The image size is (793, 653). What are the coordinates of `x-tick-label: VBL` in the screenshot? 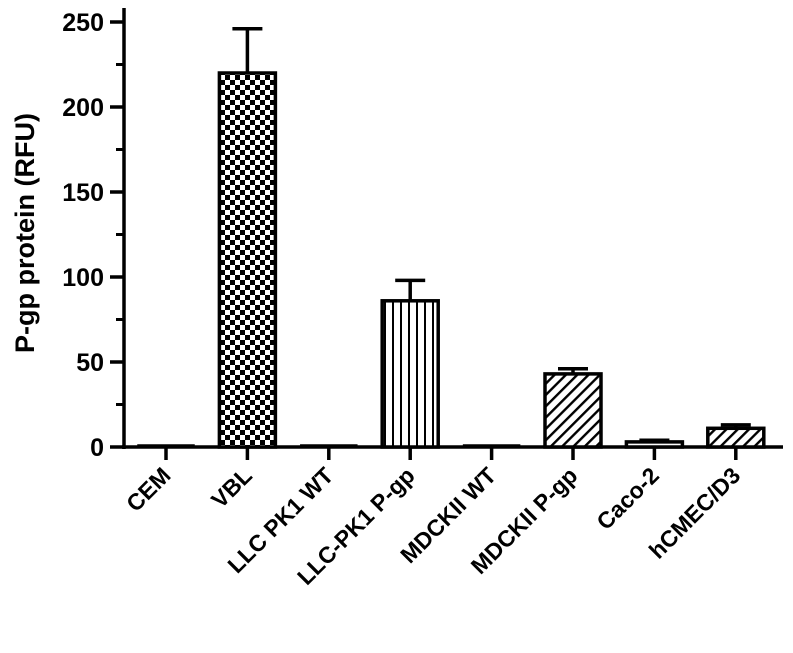 It's located at (231, 487).